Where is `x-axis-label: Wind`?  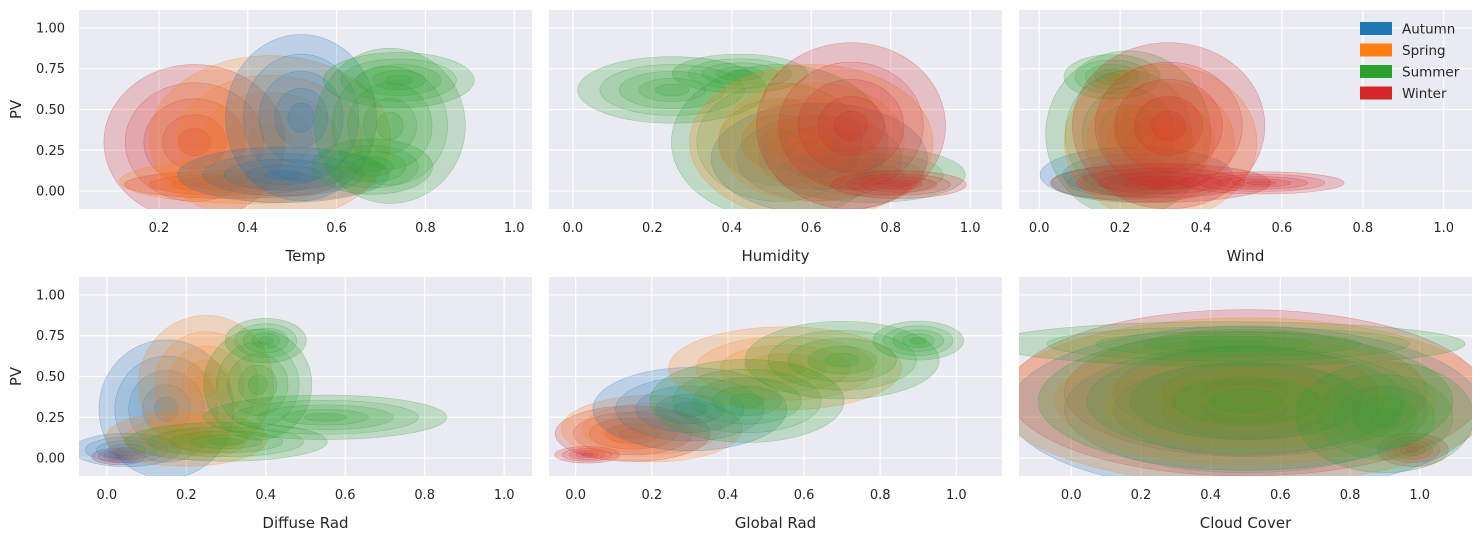
x-axis-label: Wind is located at coordinates (1246, 256).